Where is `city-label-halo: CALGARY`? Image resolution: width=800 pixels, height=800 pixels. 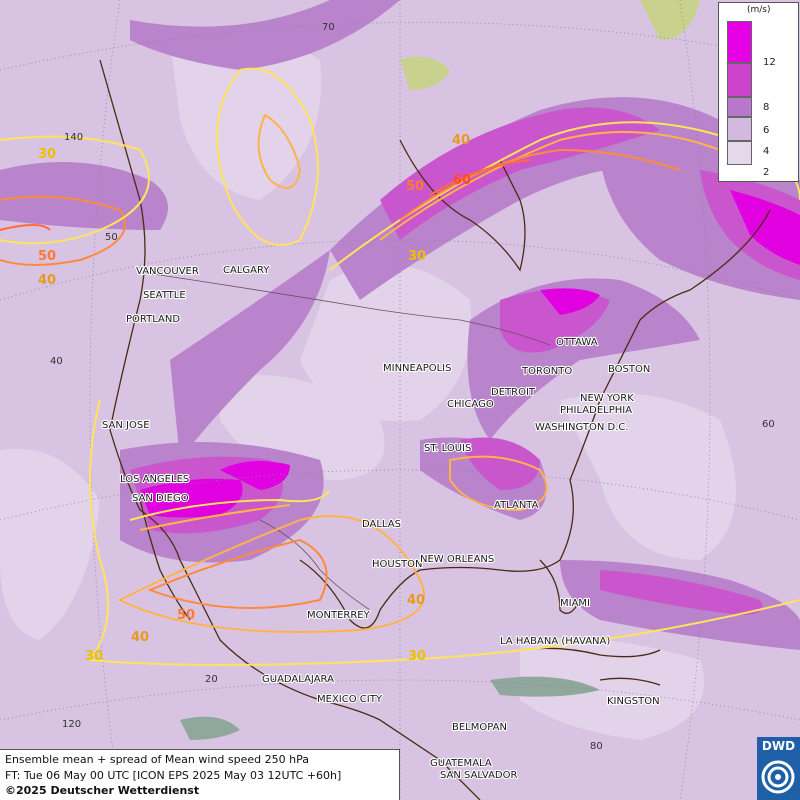 city-label-halo: CALGARY is located at coordinates (246, 270).